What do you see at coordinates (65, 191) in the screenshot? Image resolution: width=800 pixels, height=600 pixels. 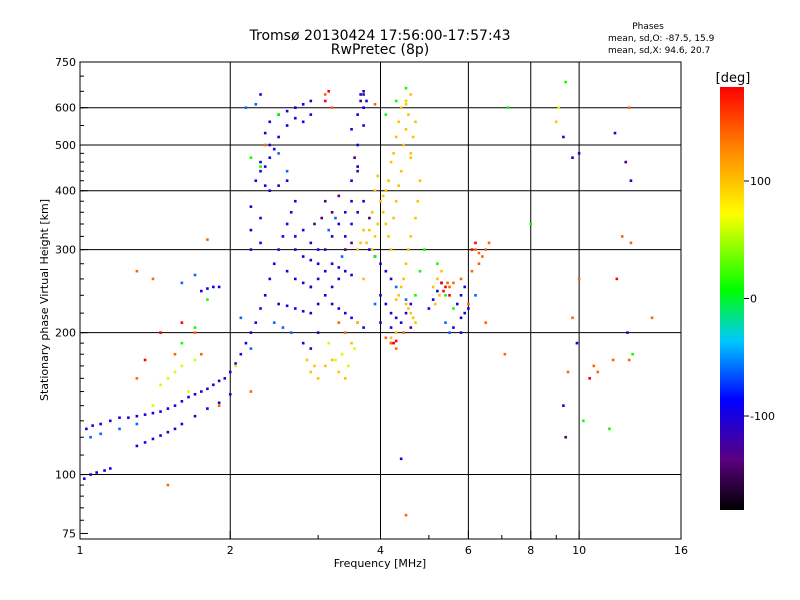 I see `y-tick-label: 400` at bounding box center [65, 191].